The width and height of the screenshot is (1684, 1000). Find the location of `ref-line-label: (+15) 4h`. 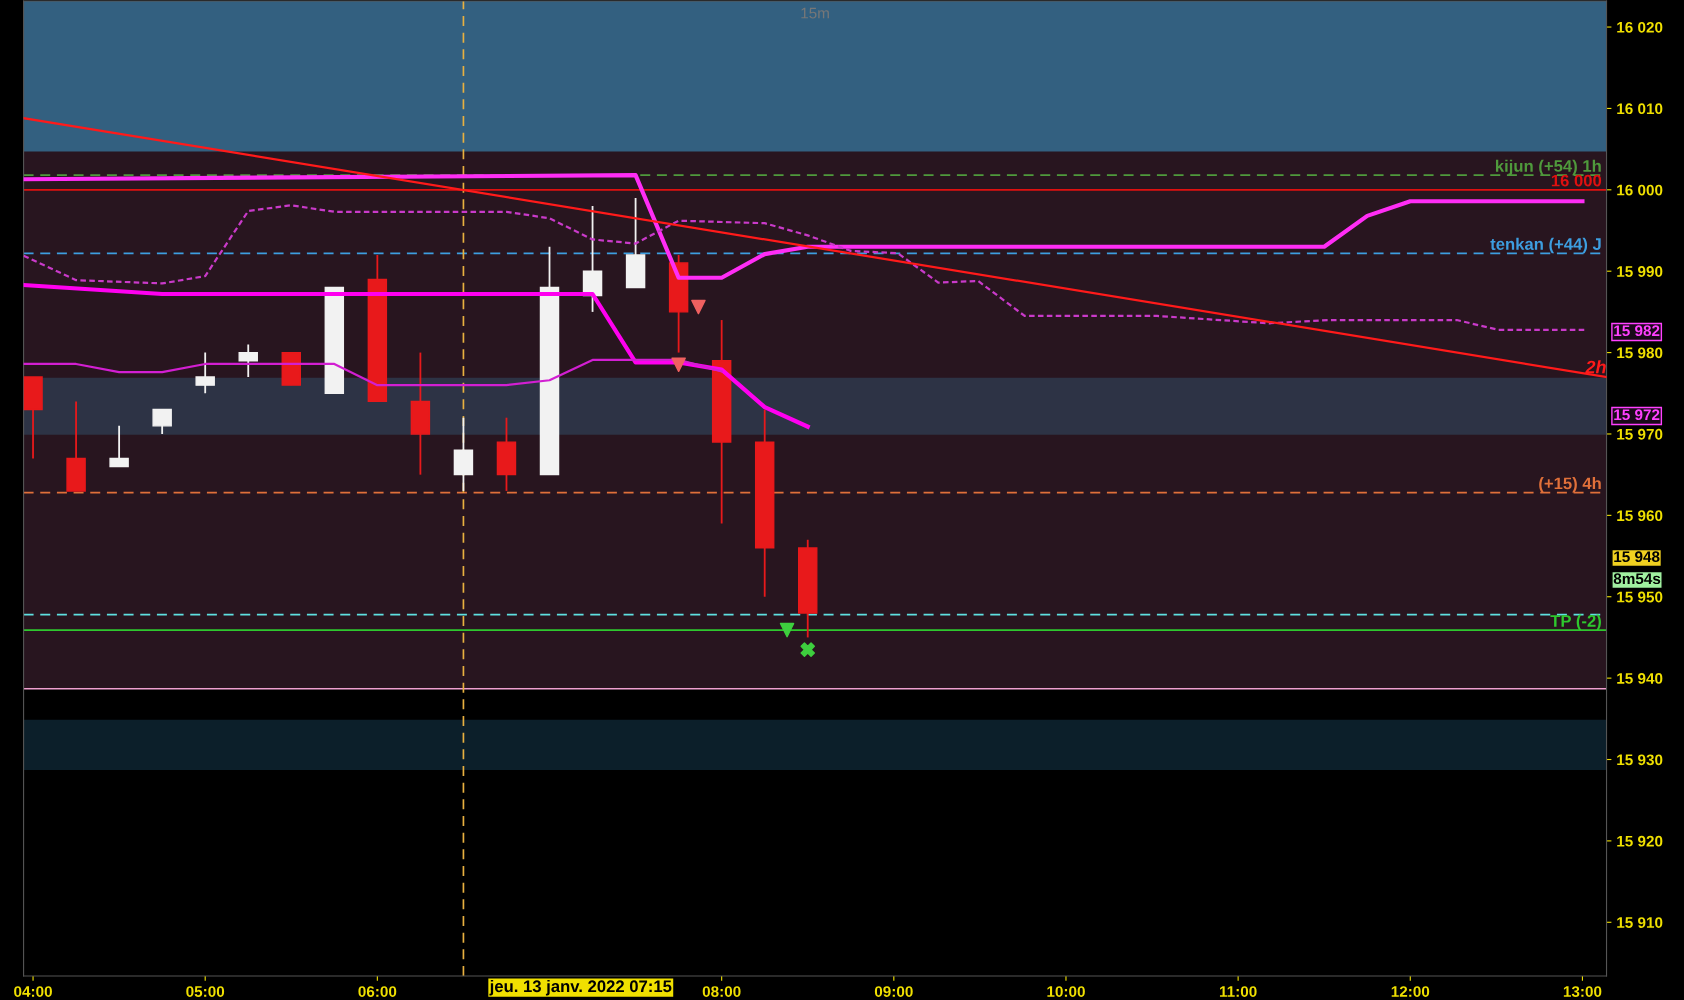

ref-line-label: (+15) 4h is located at coordinates (1570, 485).